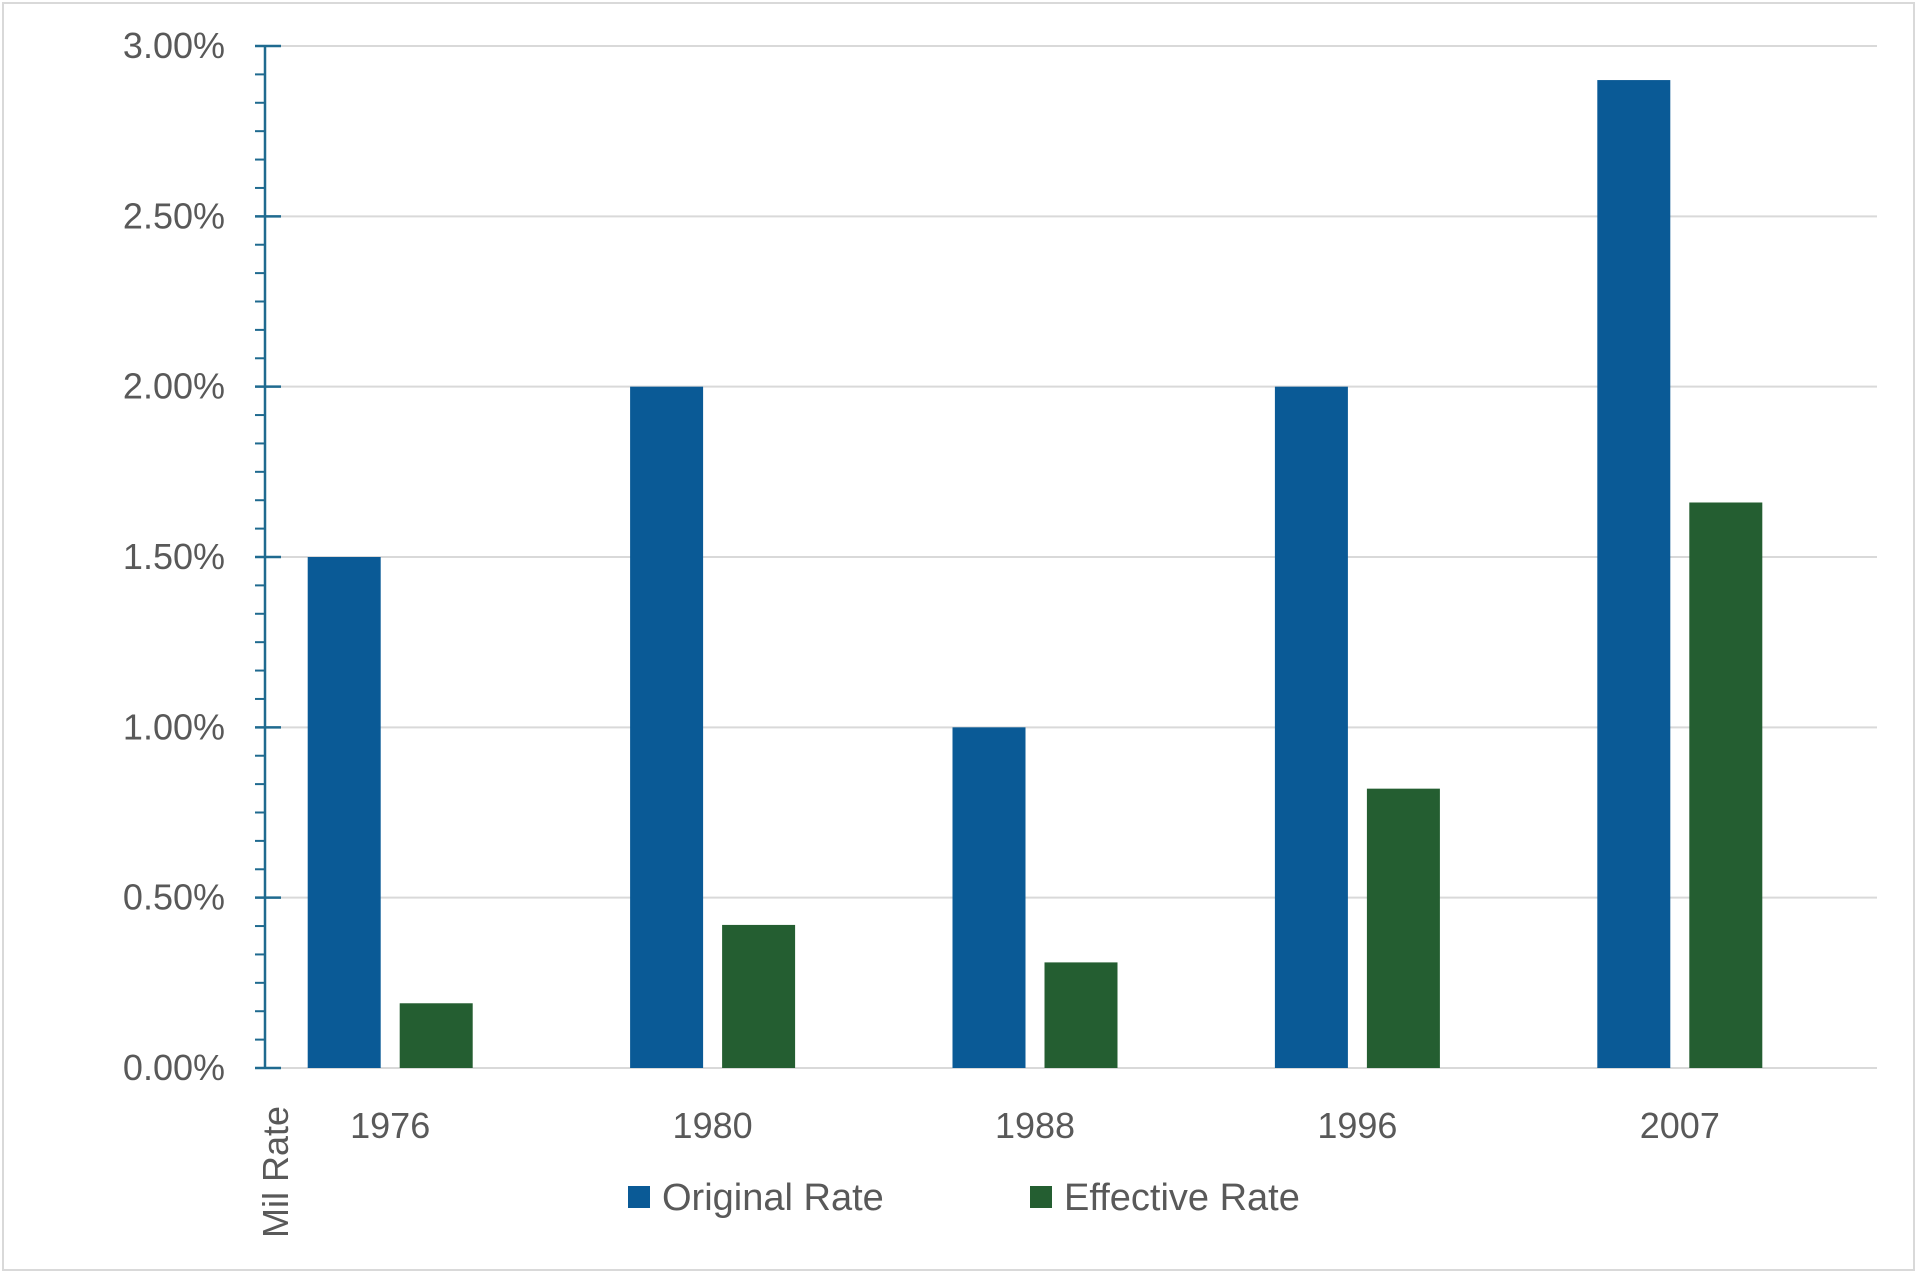  Describe the element at coordinates (639, 1197) in the screenshot. I see `legend-swatch-original-rate` at that location.